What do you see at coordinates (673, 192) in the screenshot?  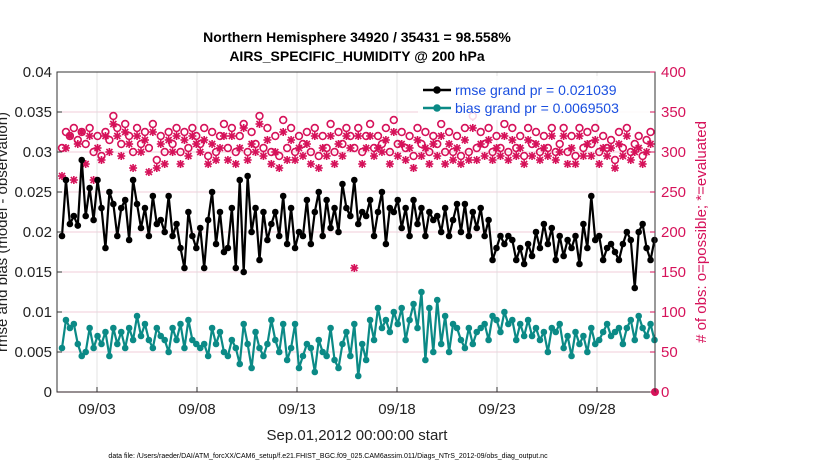 I see `y-right-tick-label: 250` at bounding box center [673, 192].